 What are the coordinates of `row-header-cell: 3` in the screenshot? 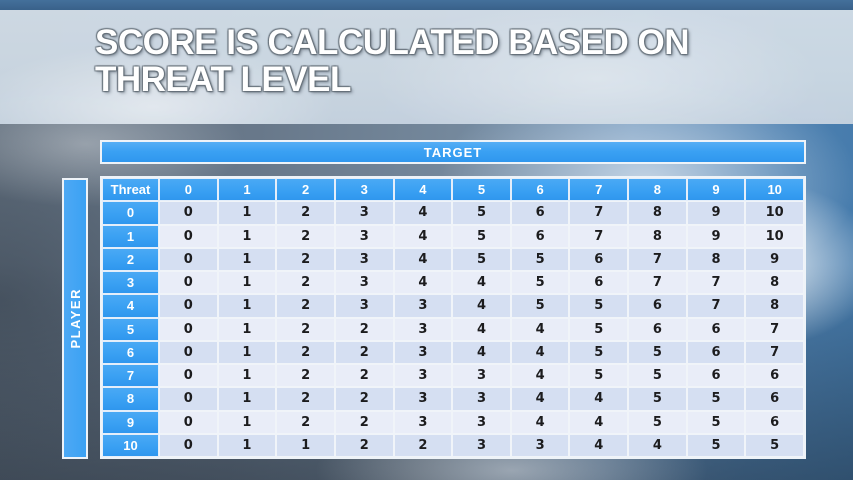 It's located at (130, 283).